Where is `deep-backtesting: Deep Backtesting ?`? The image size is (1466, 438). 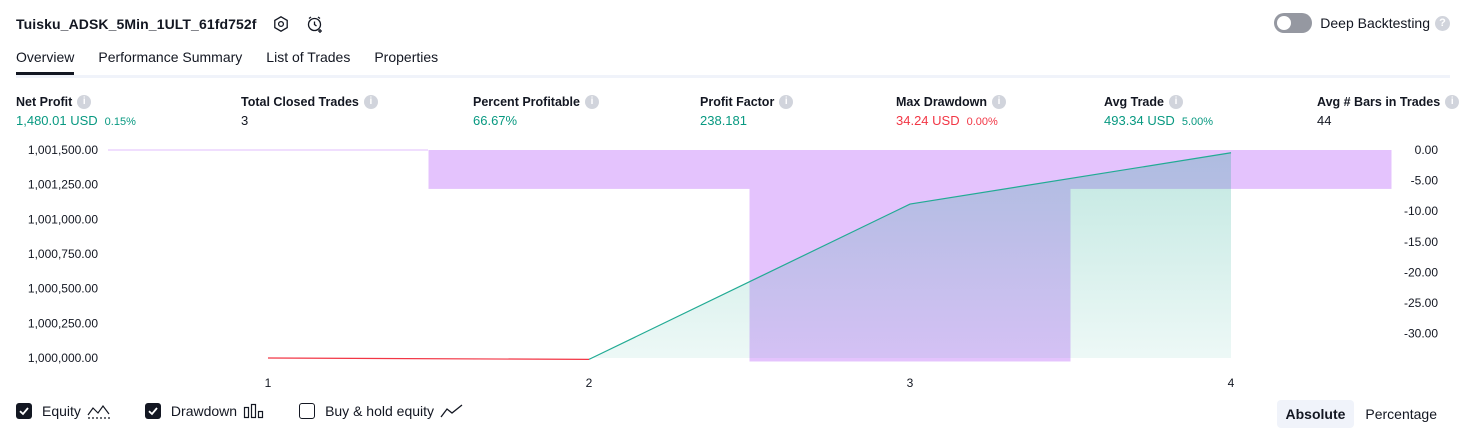 deep-backtesting: Deep Backtesting ? is located at coordinates (1362, 23).